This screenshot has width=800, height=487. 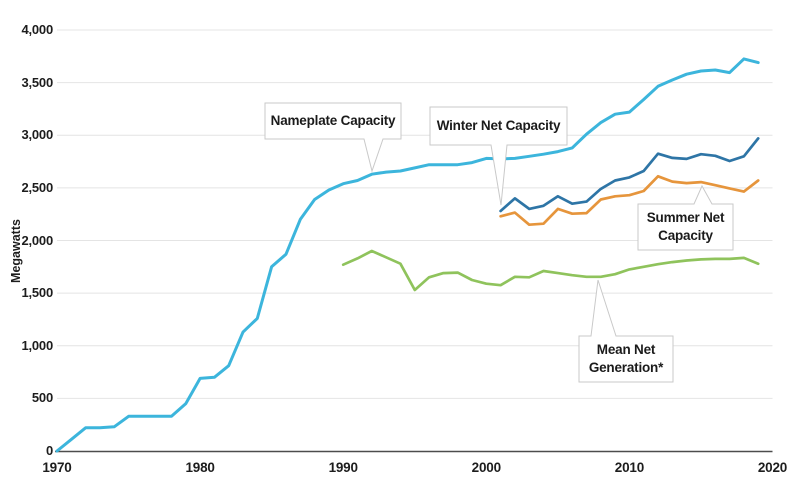 I want to click on y-axis-tick-1000: 1,000, so click(x=37, y=345).